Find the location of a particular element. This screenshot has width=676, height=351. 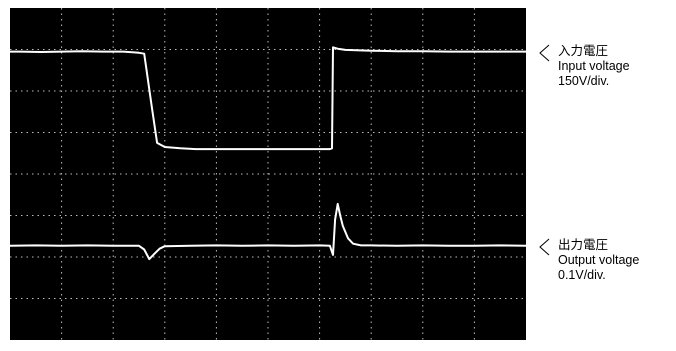

output-scale: 0.1V/div. is located at coordinates (582, 274).